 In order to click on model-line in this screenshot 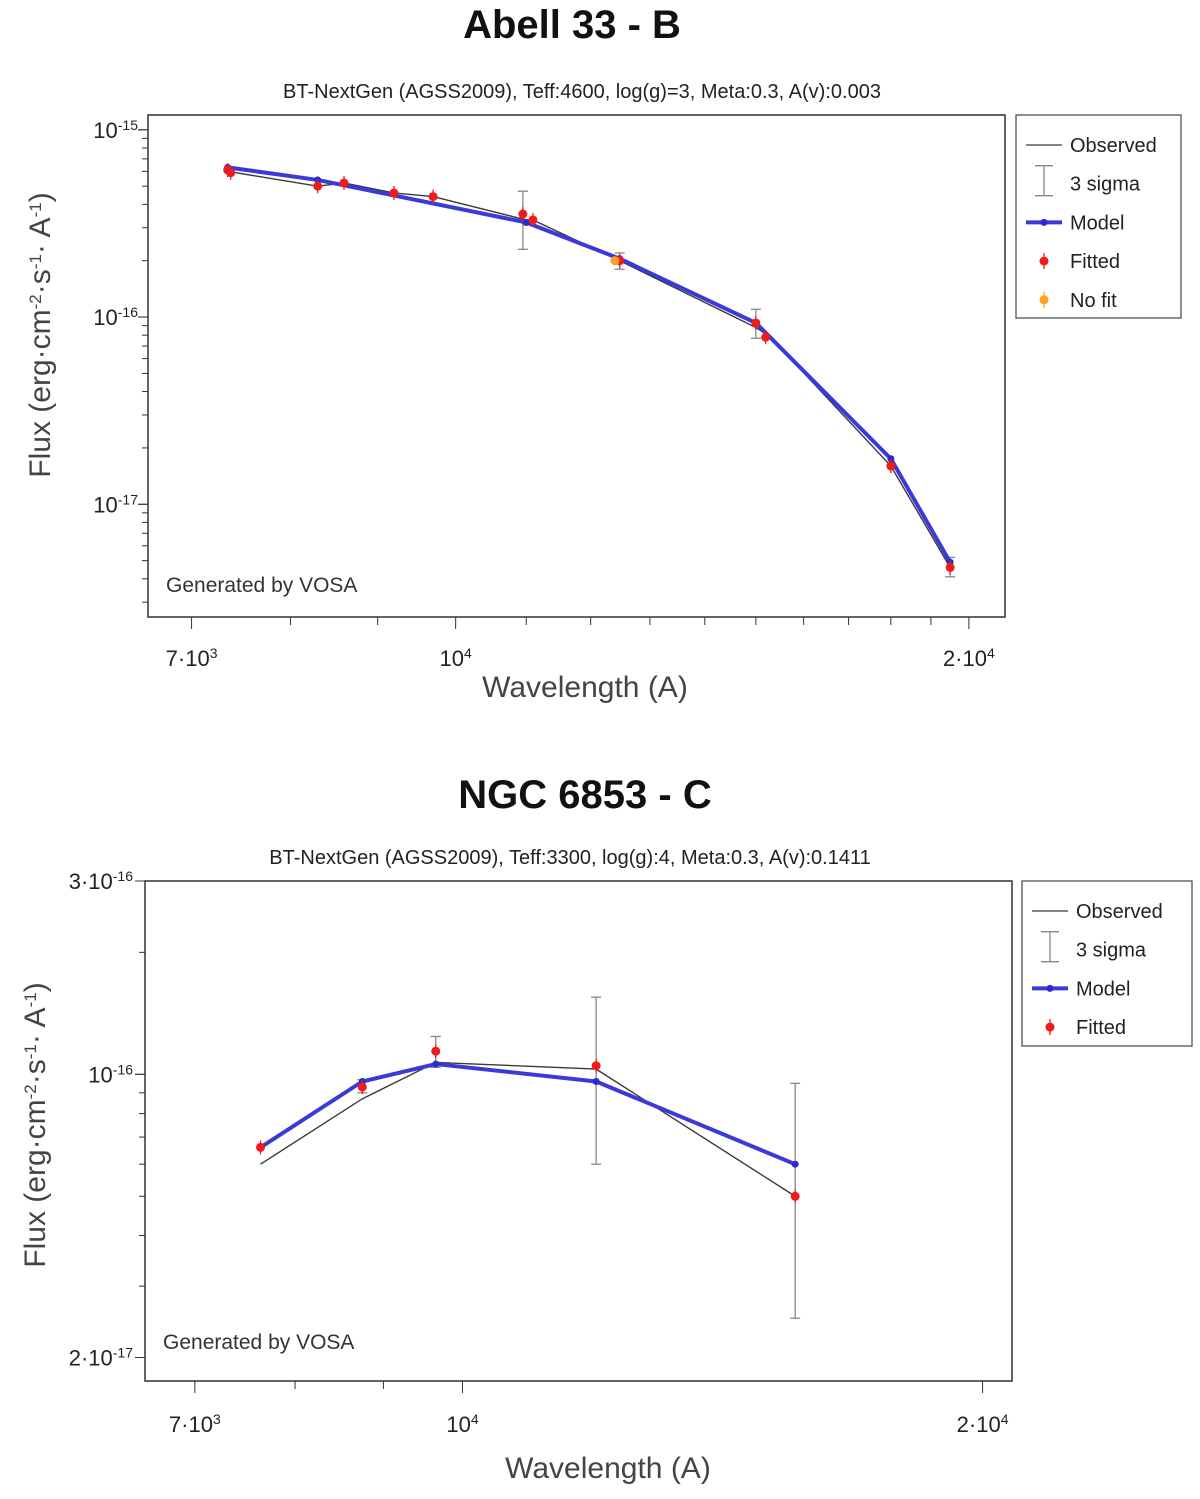, I will do `click(527, 1114)`.